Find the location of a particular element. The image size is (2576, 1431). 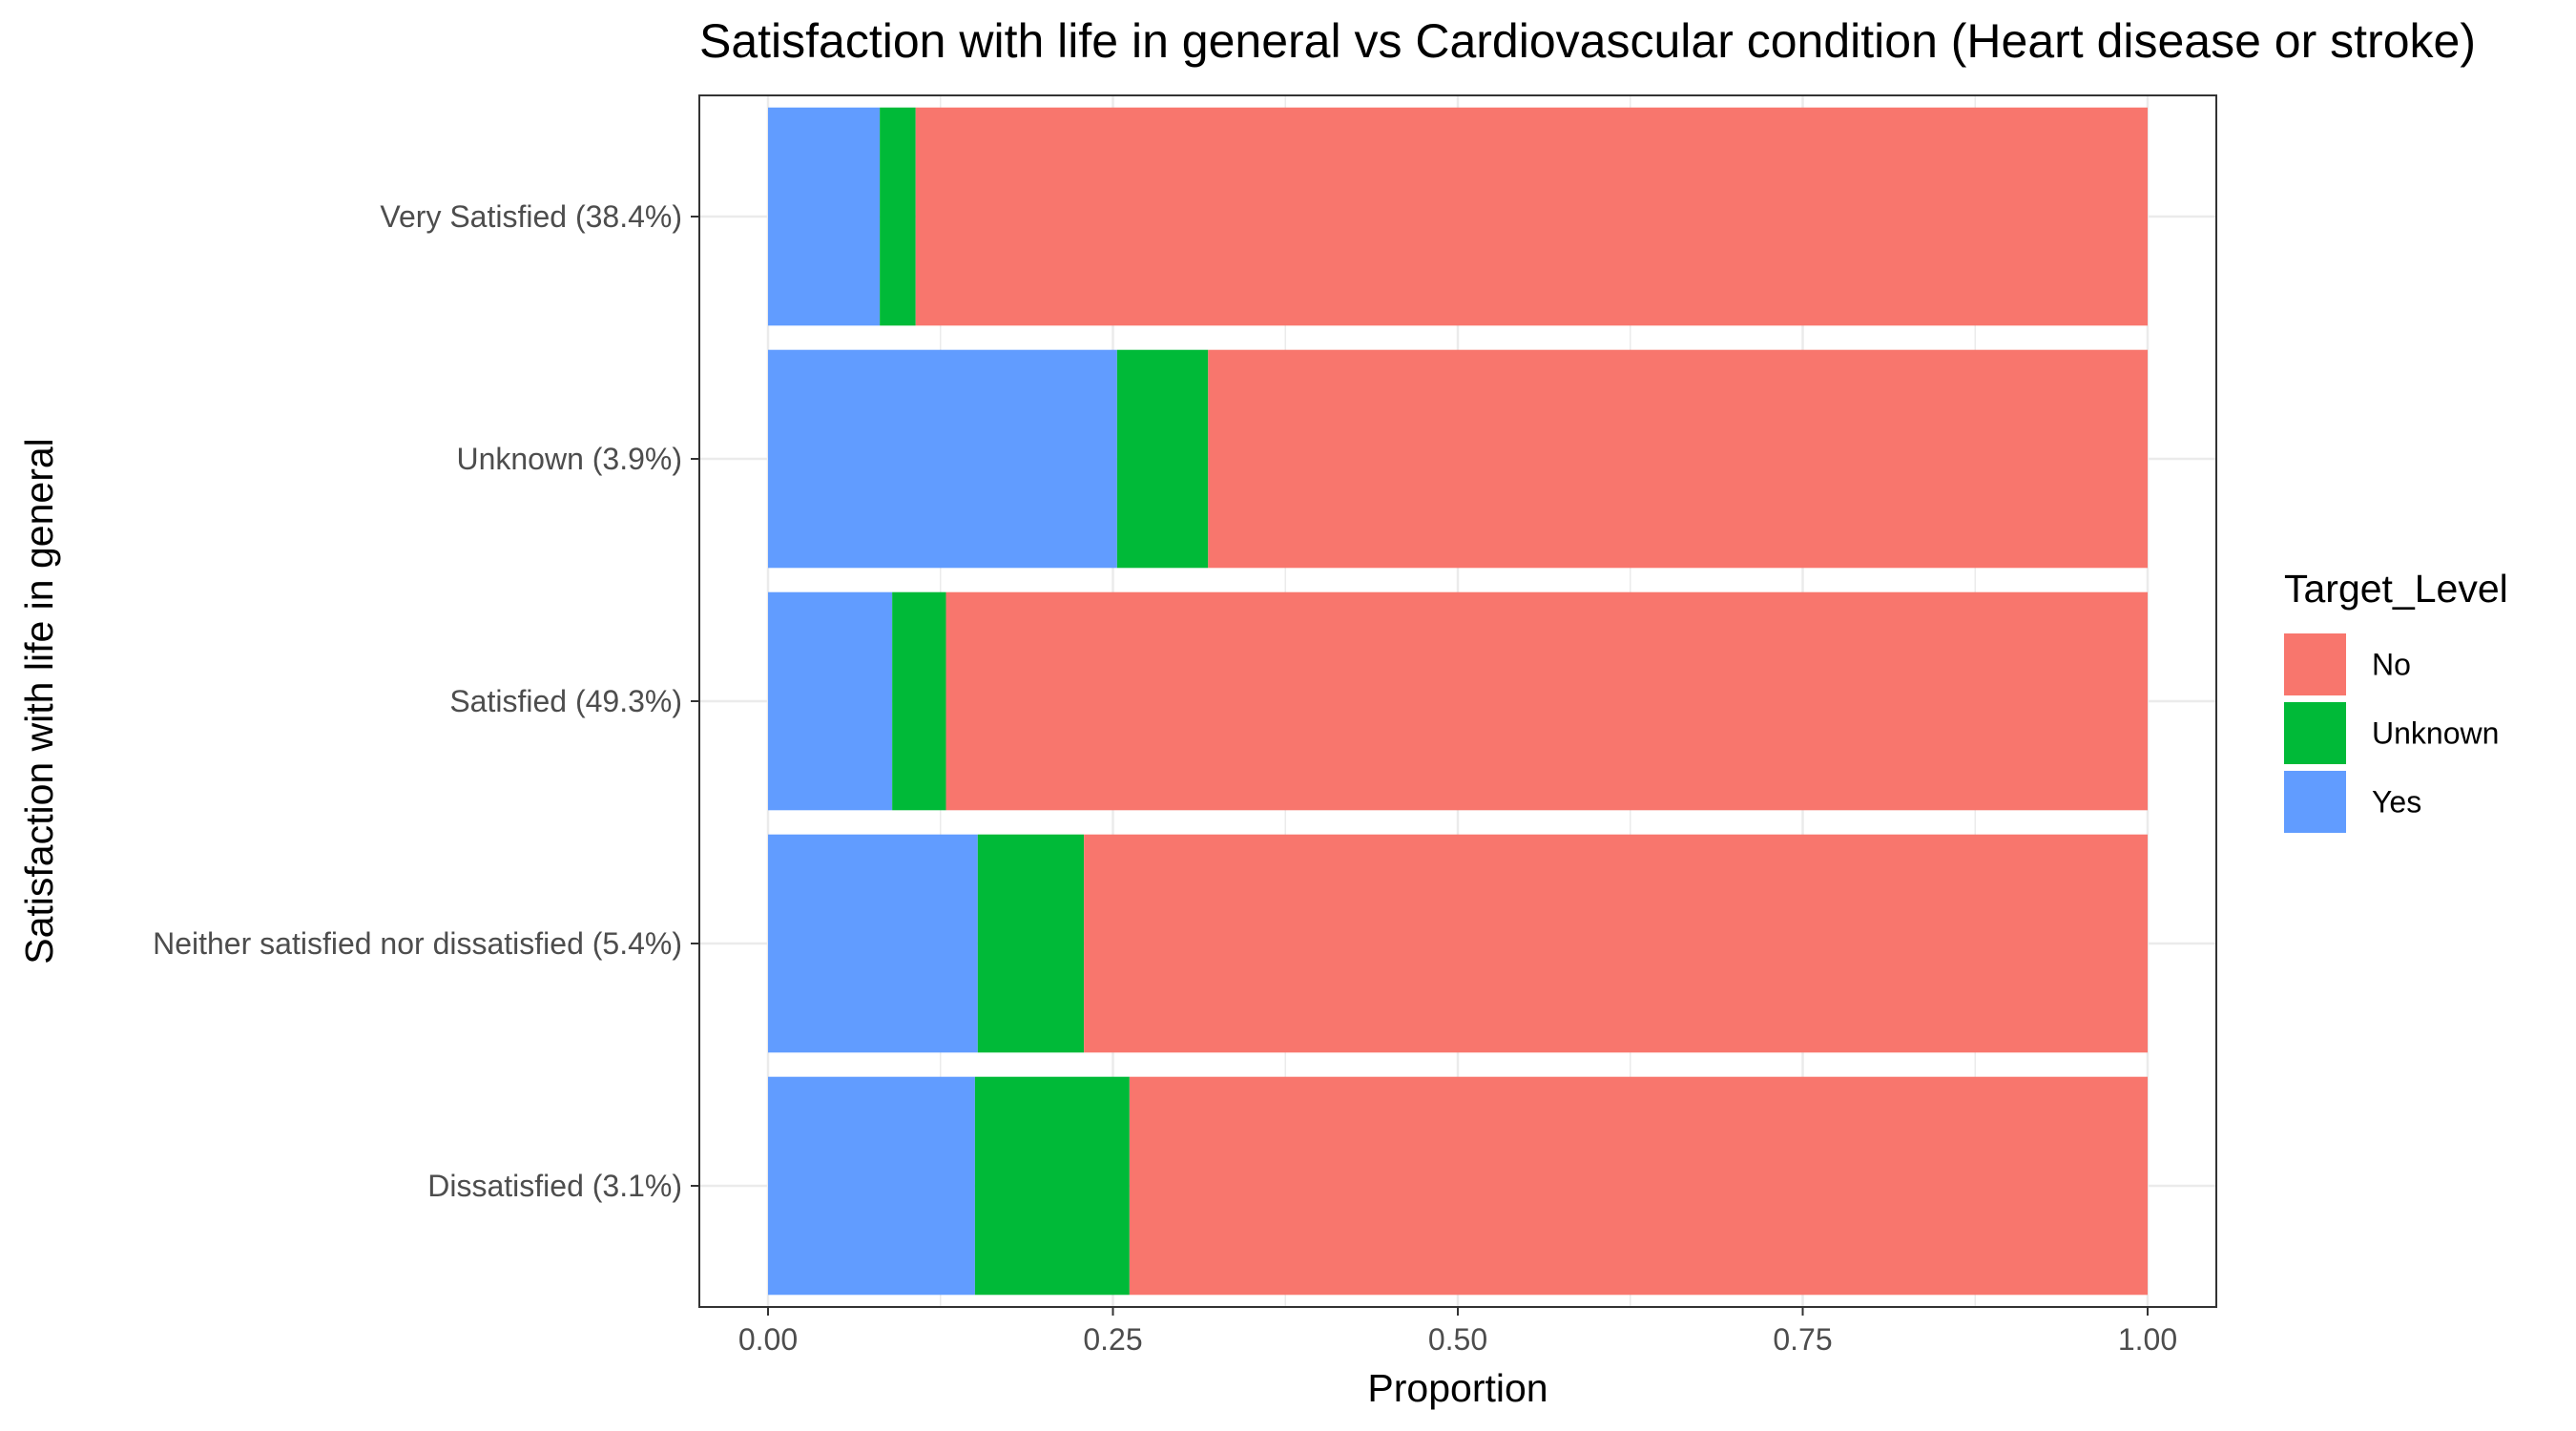

y-tick-label: Unknown (3.9%) is located at coordinates (569, 459).